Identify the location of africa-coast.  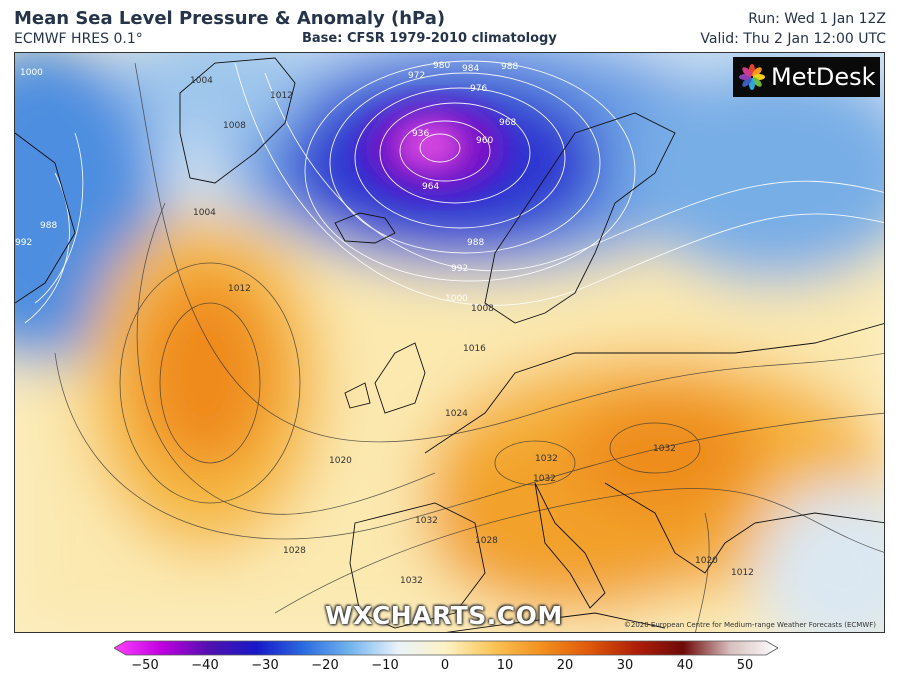
(556, 622).